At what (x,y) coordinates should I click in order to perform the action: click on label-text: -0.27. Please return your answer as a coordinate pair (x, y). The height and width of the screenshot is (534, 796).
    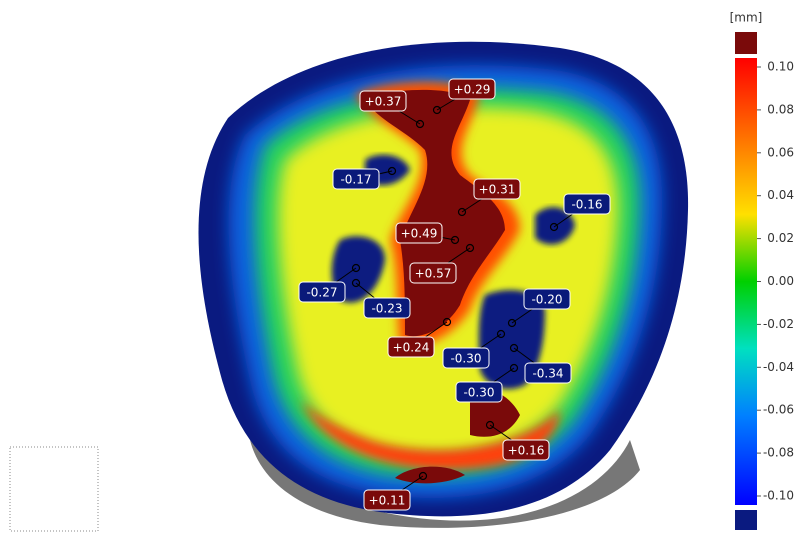
    Looking at the image, I should click on (321, 293).